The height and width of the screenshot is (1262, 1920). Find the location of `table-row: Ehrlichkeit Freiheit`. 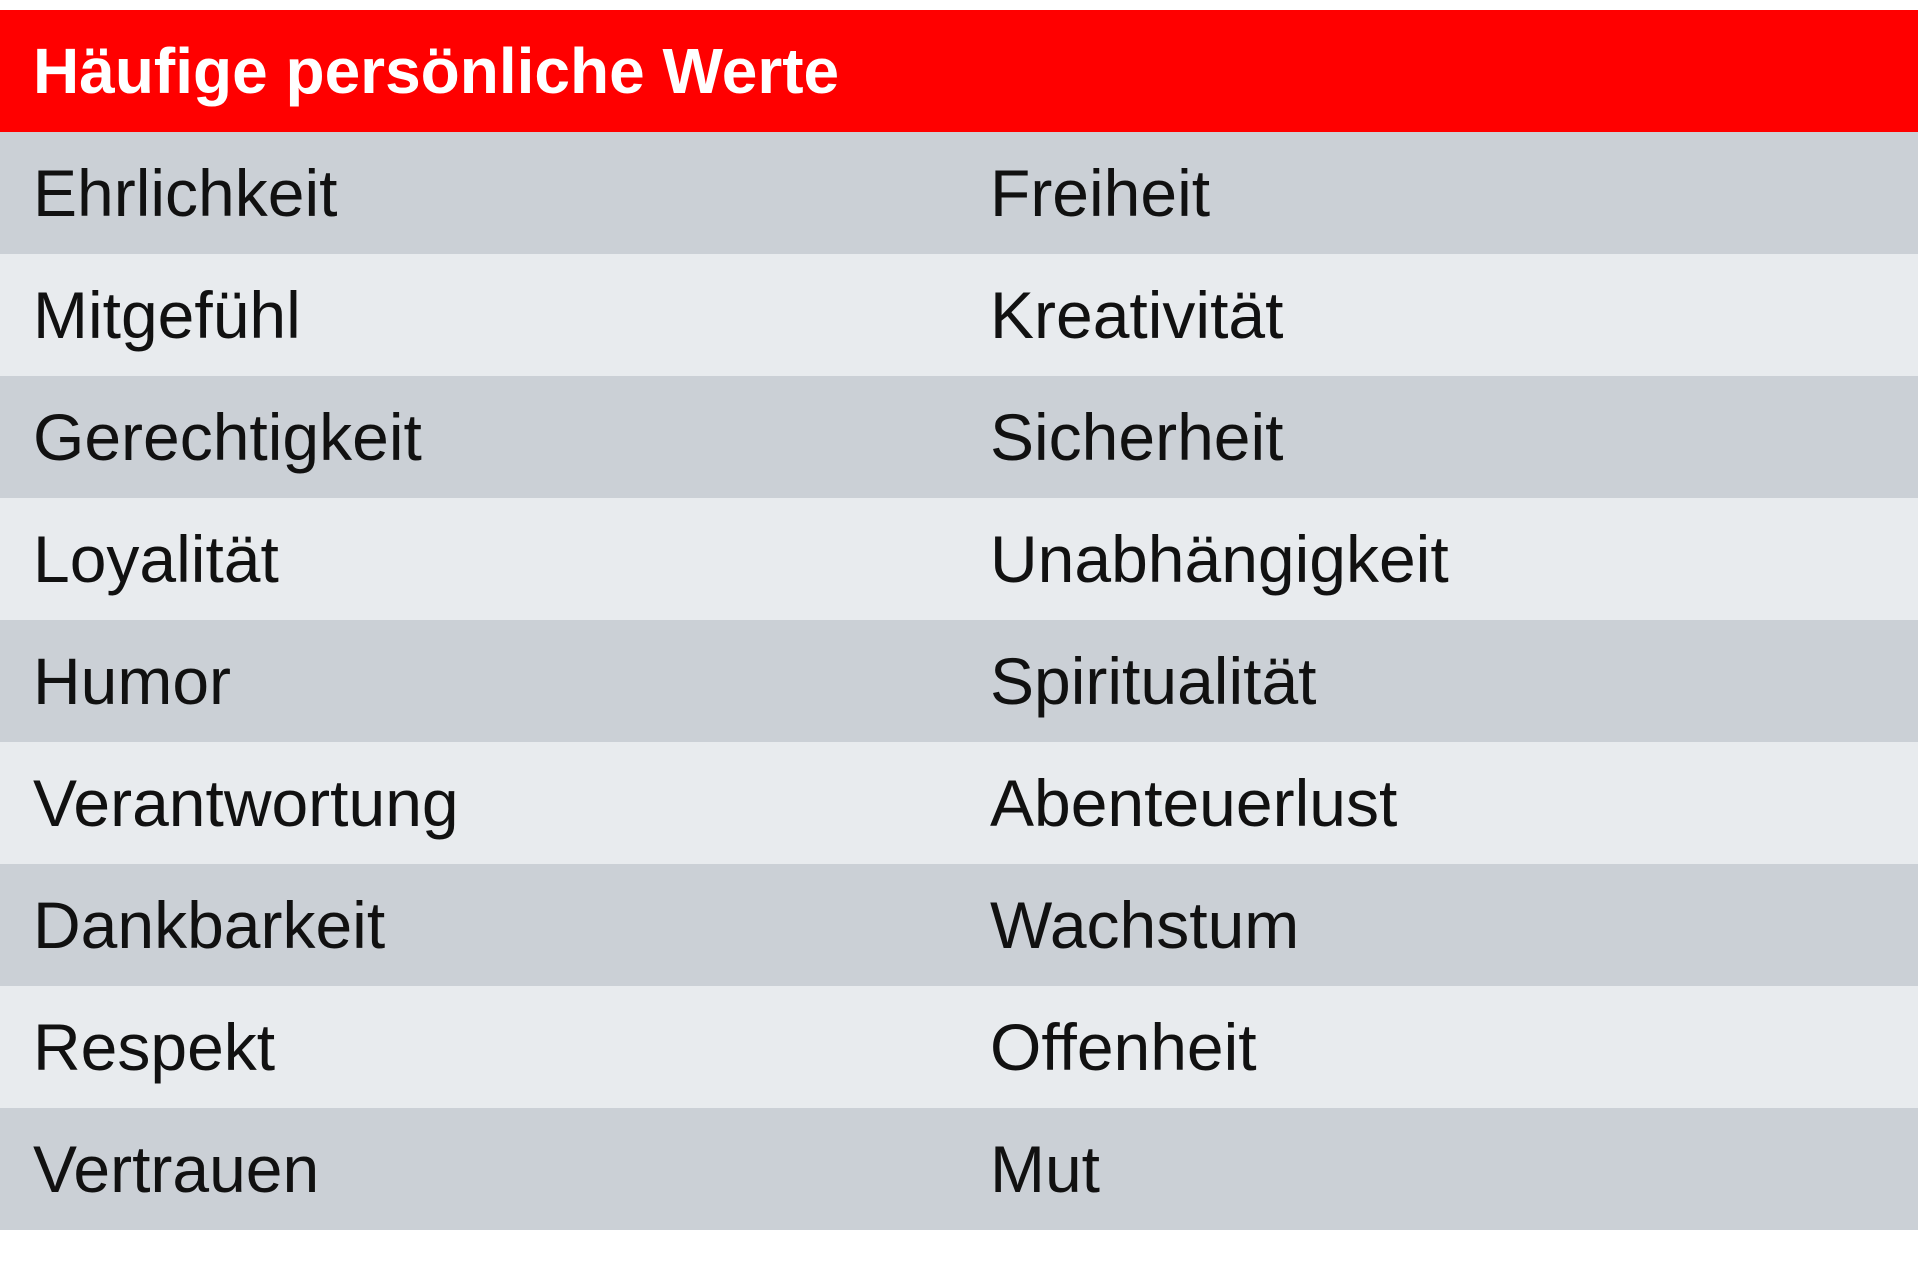

table-row: Ehrlichkeit Freiheit is located at coordinates (959, 193).